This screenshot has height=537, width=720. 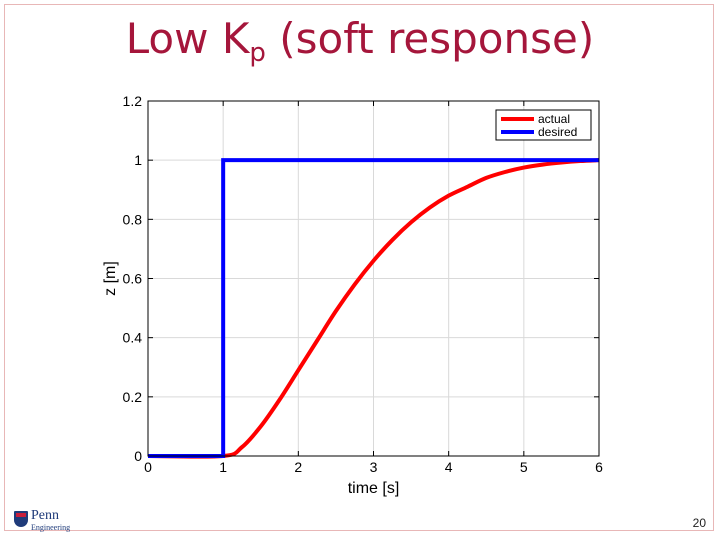 I want to click on legend-label-desired: desired, so click(x=557, y=132).